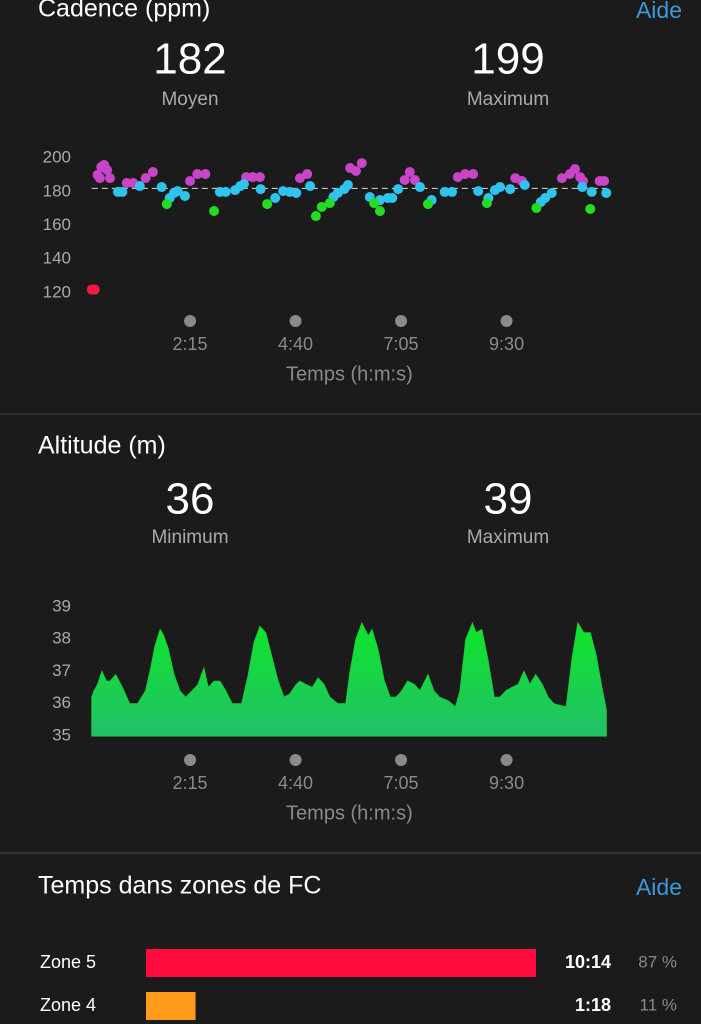  Describe the element at coordinates (659, 1004) in the screenshot. I see `zone-share: 11 %` at that location.